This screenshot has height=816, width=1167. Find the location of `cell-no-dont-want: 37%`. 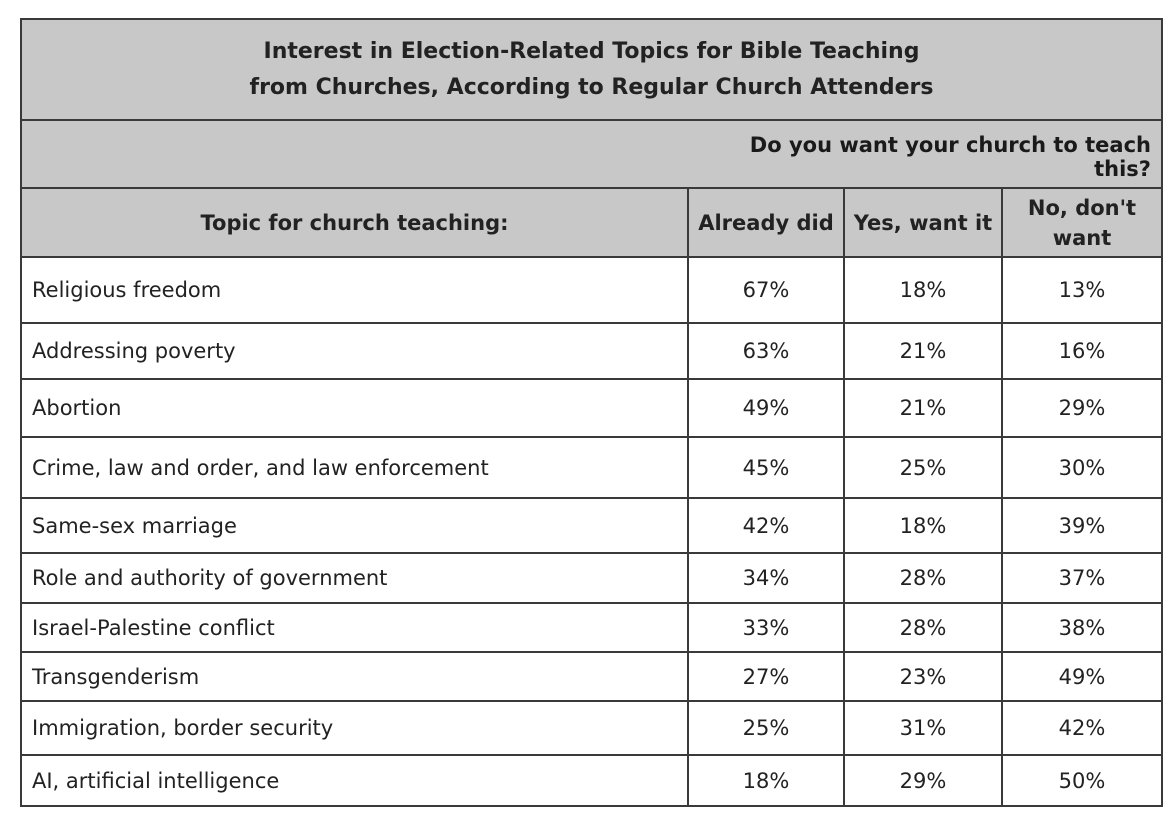

cell-no-dont-want: 37% is located at coordinates (1082, 578).